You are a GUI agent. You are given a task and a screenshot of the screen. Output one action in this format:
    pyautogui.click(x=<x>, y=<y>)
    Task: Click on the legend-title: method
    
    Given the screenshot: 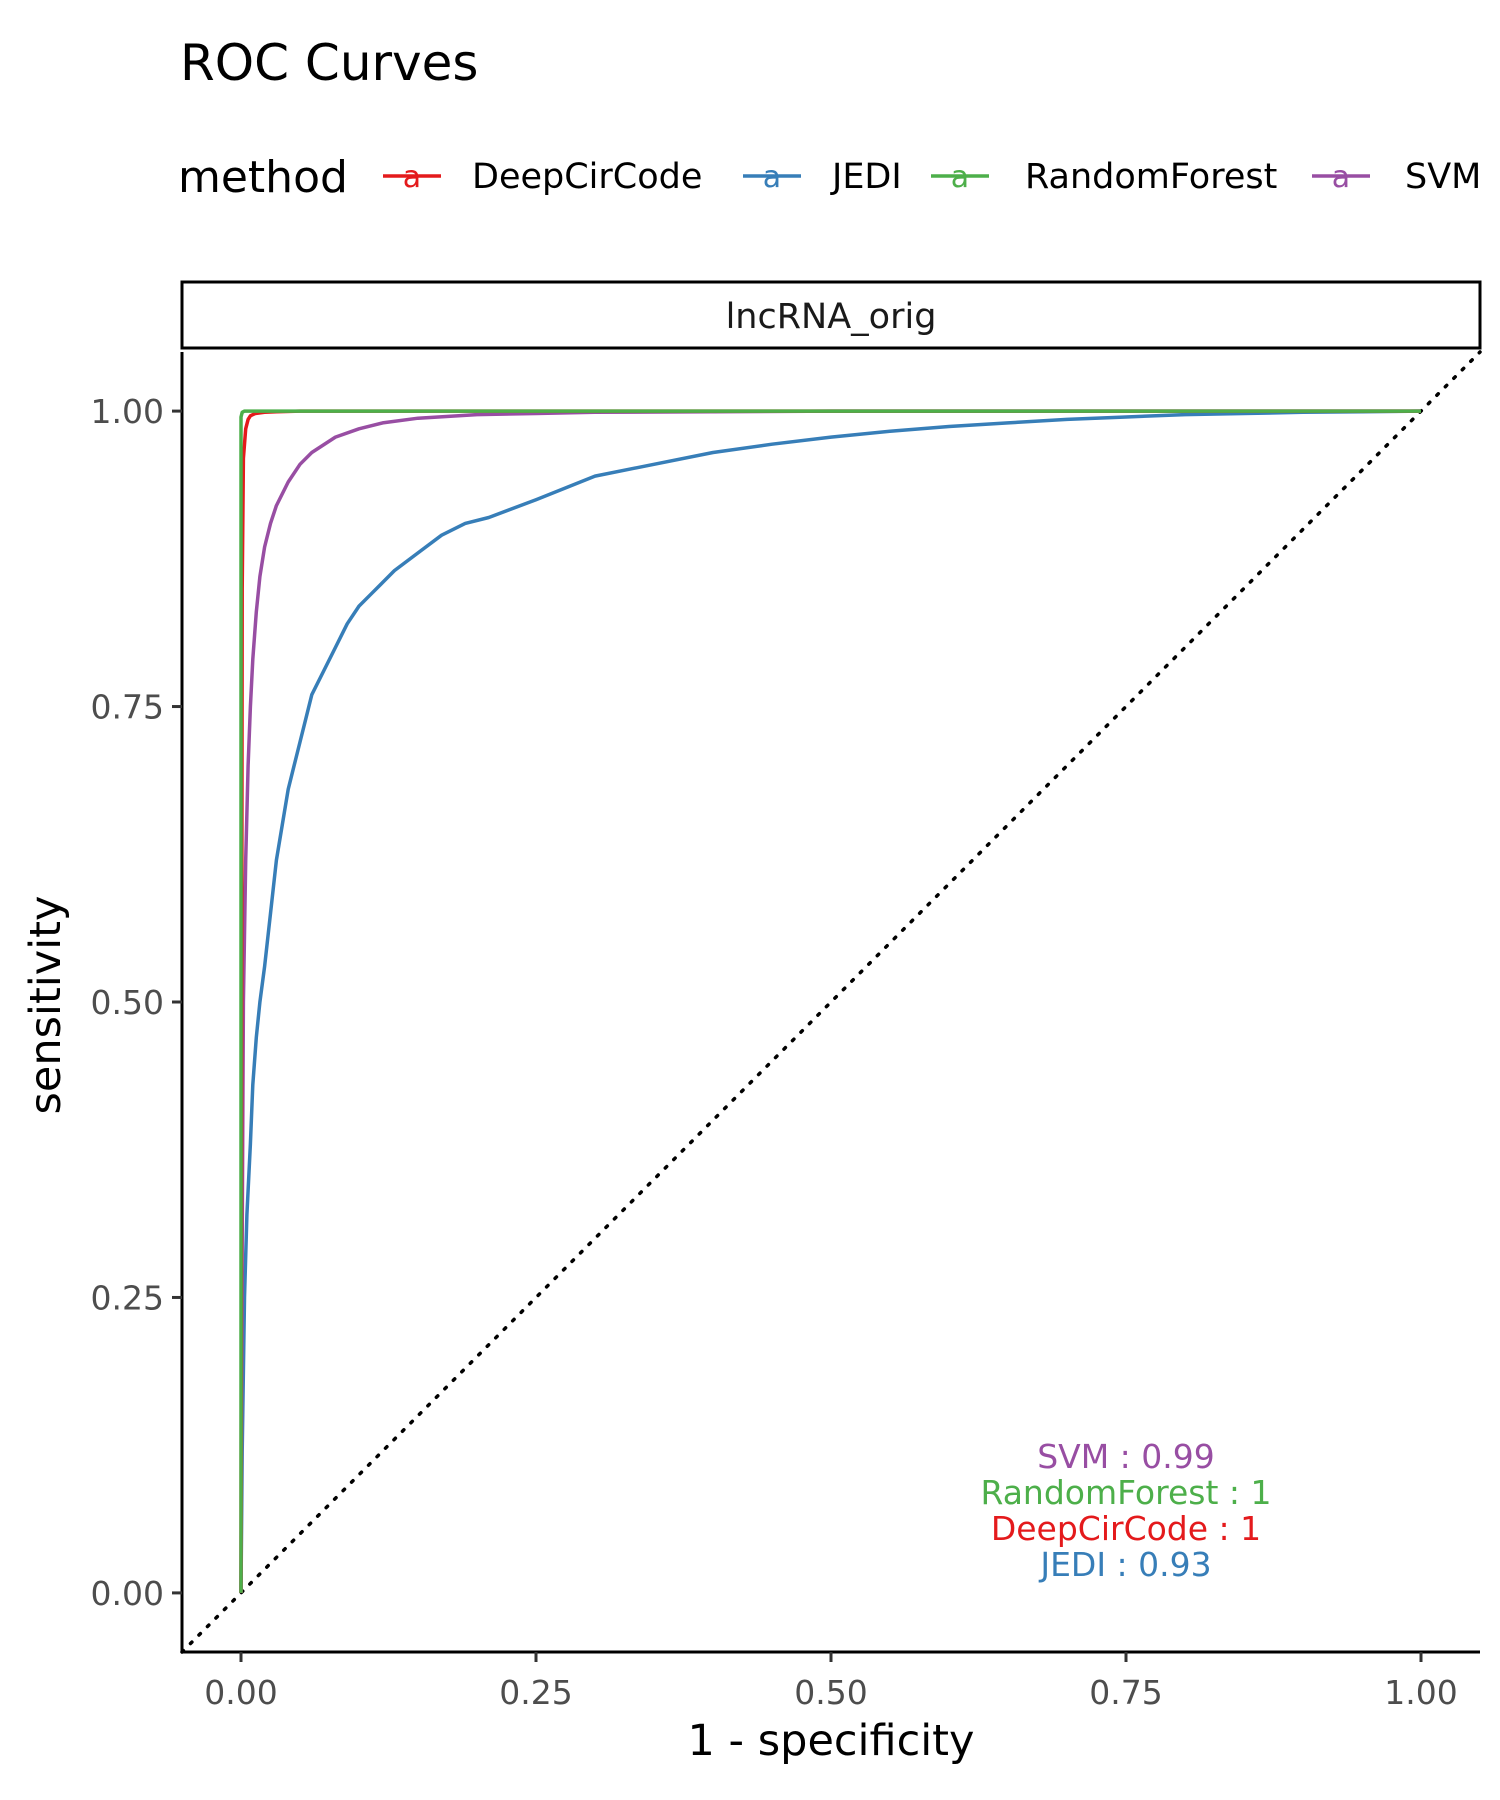 What is the action you would take?
    pyautogui.click(x=263, y=177)
    